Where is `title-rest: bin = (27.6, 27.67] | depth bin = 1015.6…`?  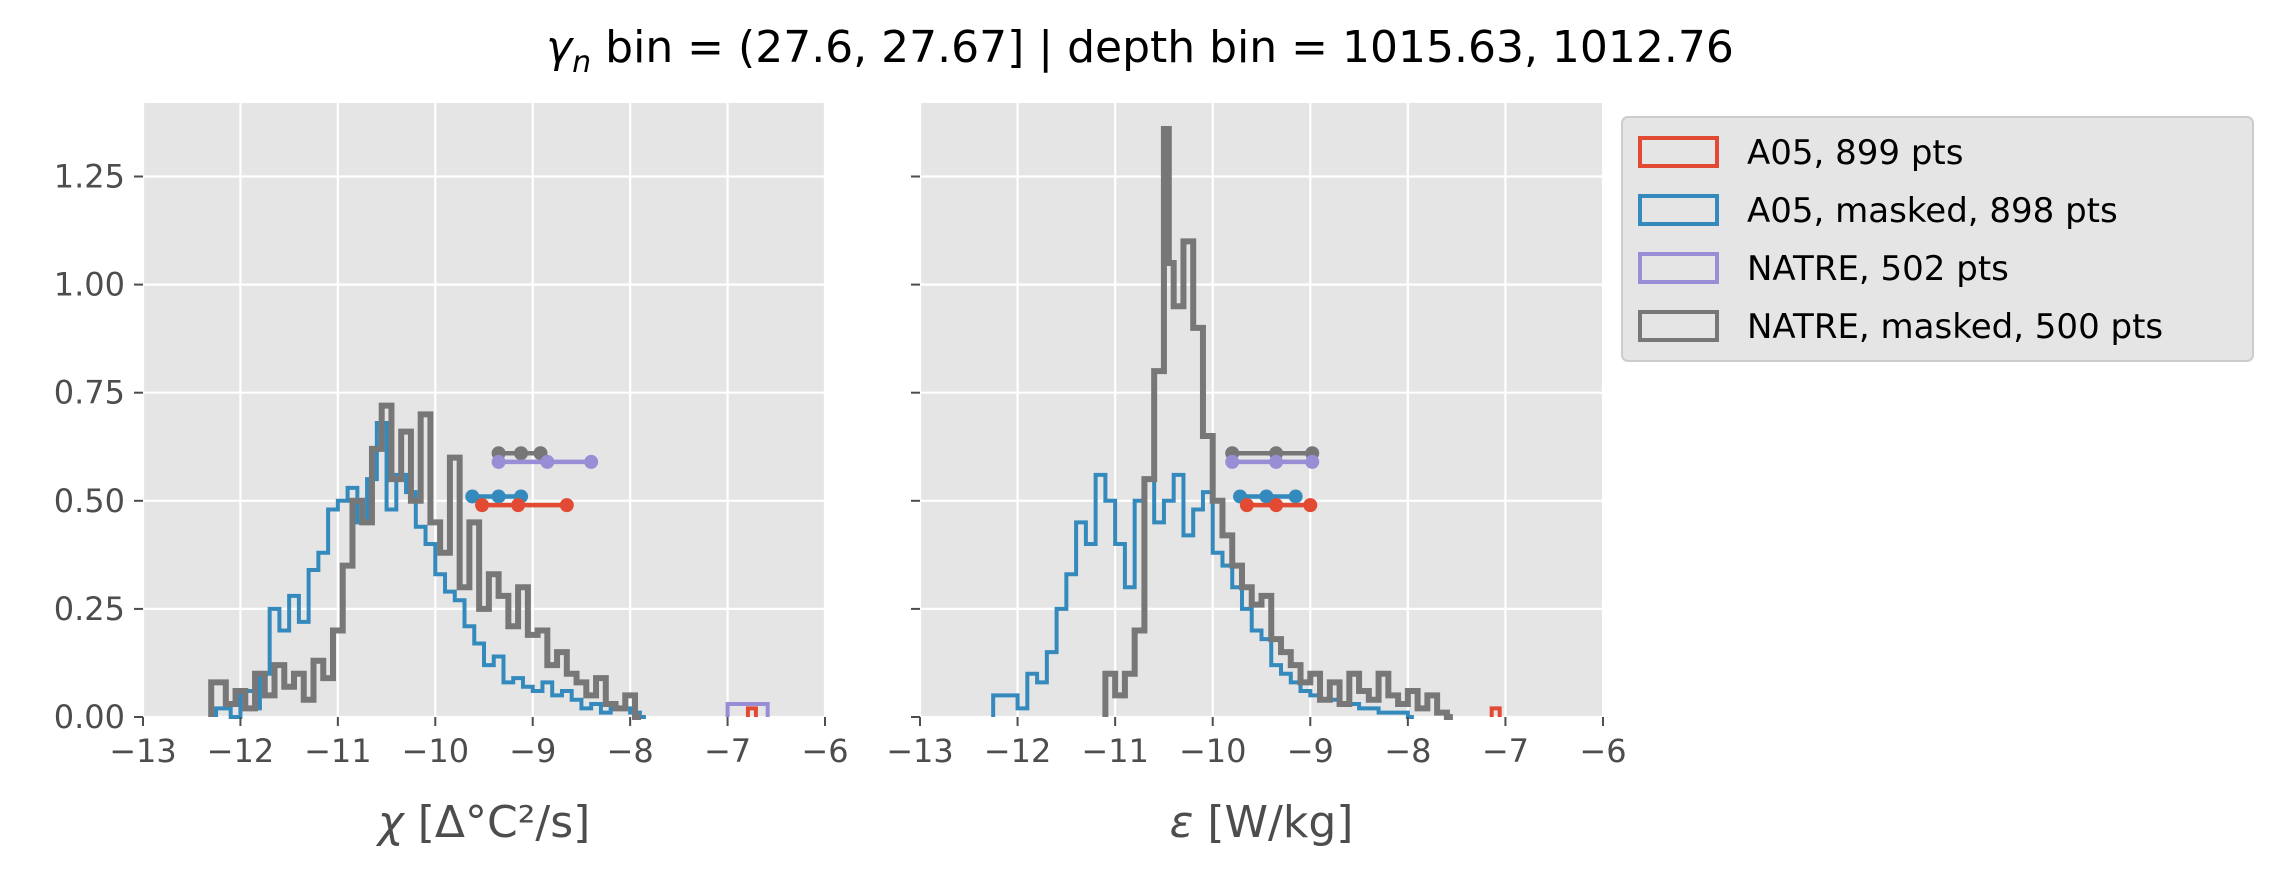 title-rest: bin = (27.6, 27.67] | depth bin = 1015.6… is located at coordinates (1162, 47).